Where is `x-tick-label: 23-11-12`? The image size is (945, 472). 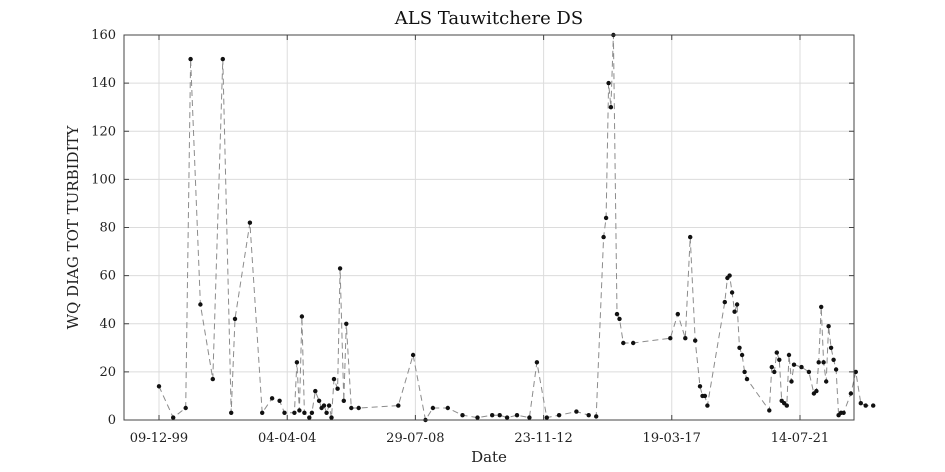
x-tick-label: 23-11-12 is located at coordinates (543, 438).